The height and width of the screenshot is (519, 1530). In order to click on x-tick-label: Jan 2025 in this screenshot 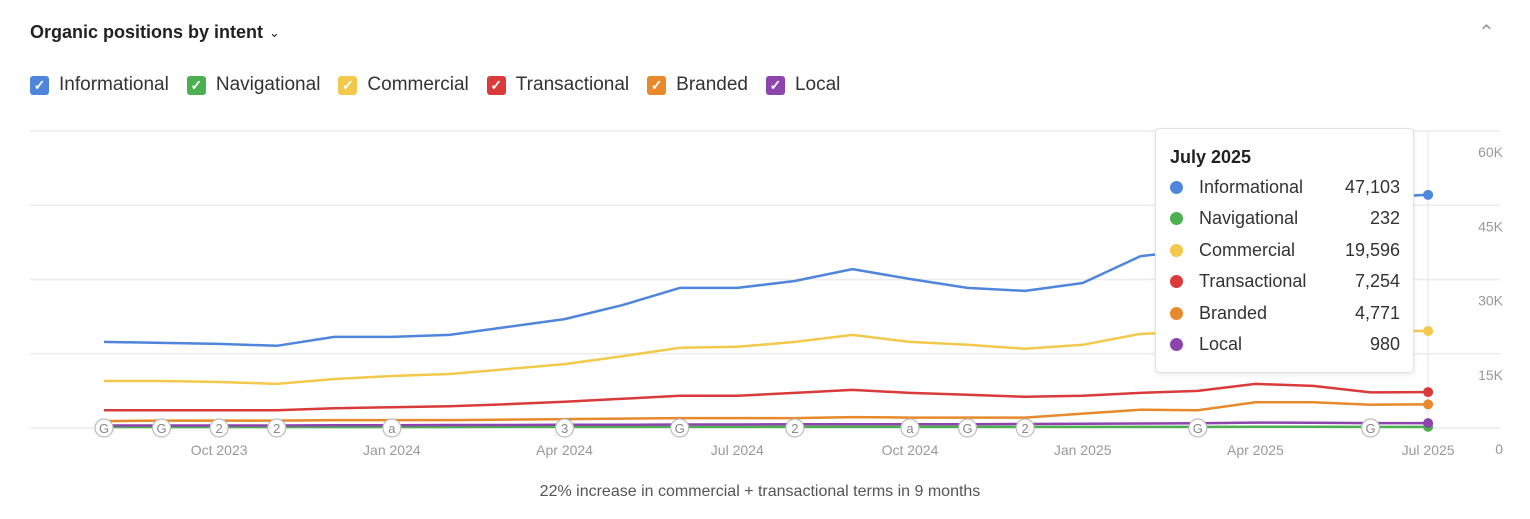, I will do `click(1083, 450)`.